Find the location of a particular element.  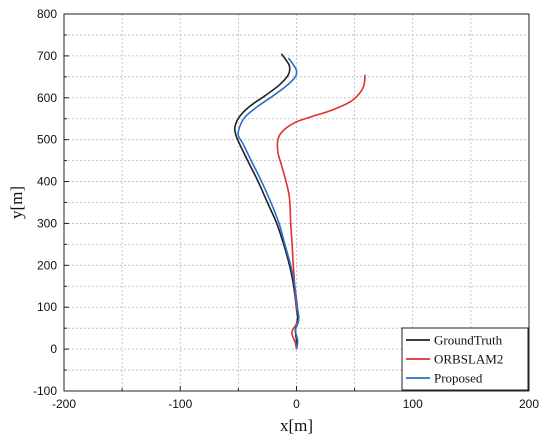

y-tick-label: 600 is located at coordinates (47, 98).